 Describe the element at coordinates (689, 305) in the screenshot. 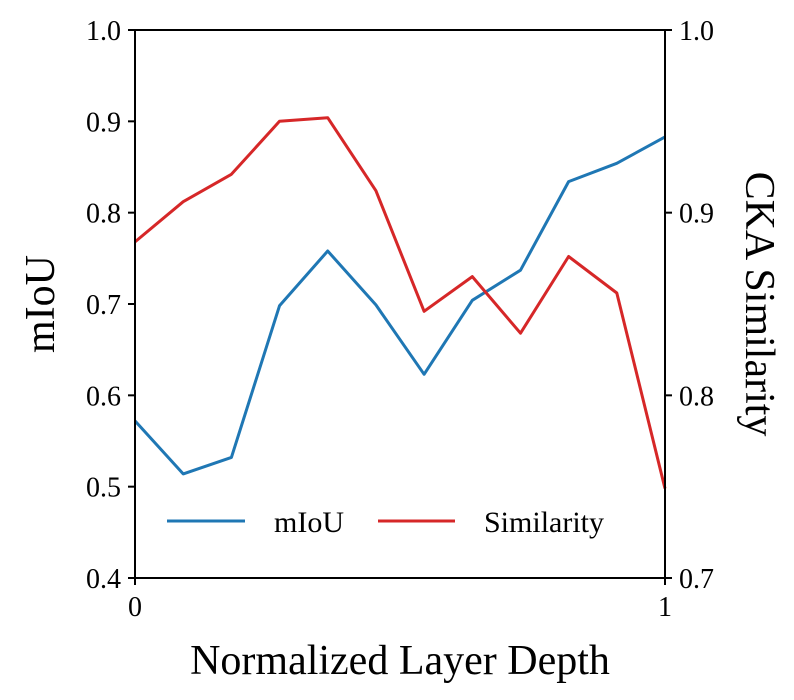

I see `right-y-axis: 0.7 0.8 0.9 1.0` at that location.